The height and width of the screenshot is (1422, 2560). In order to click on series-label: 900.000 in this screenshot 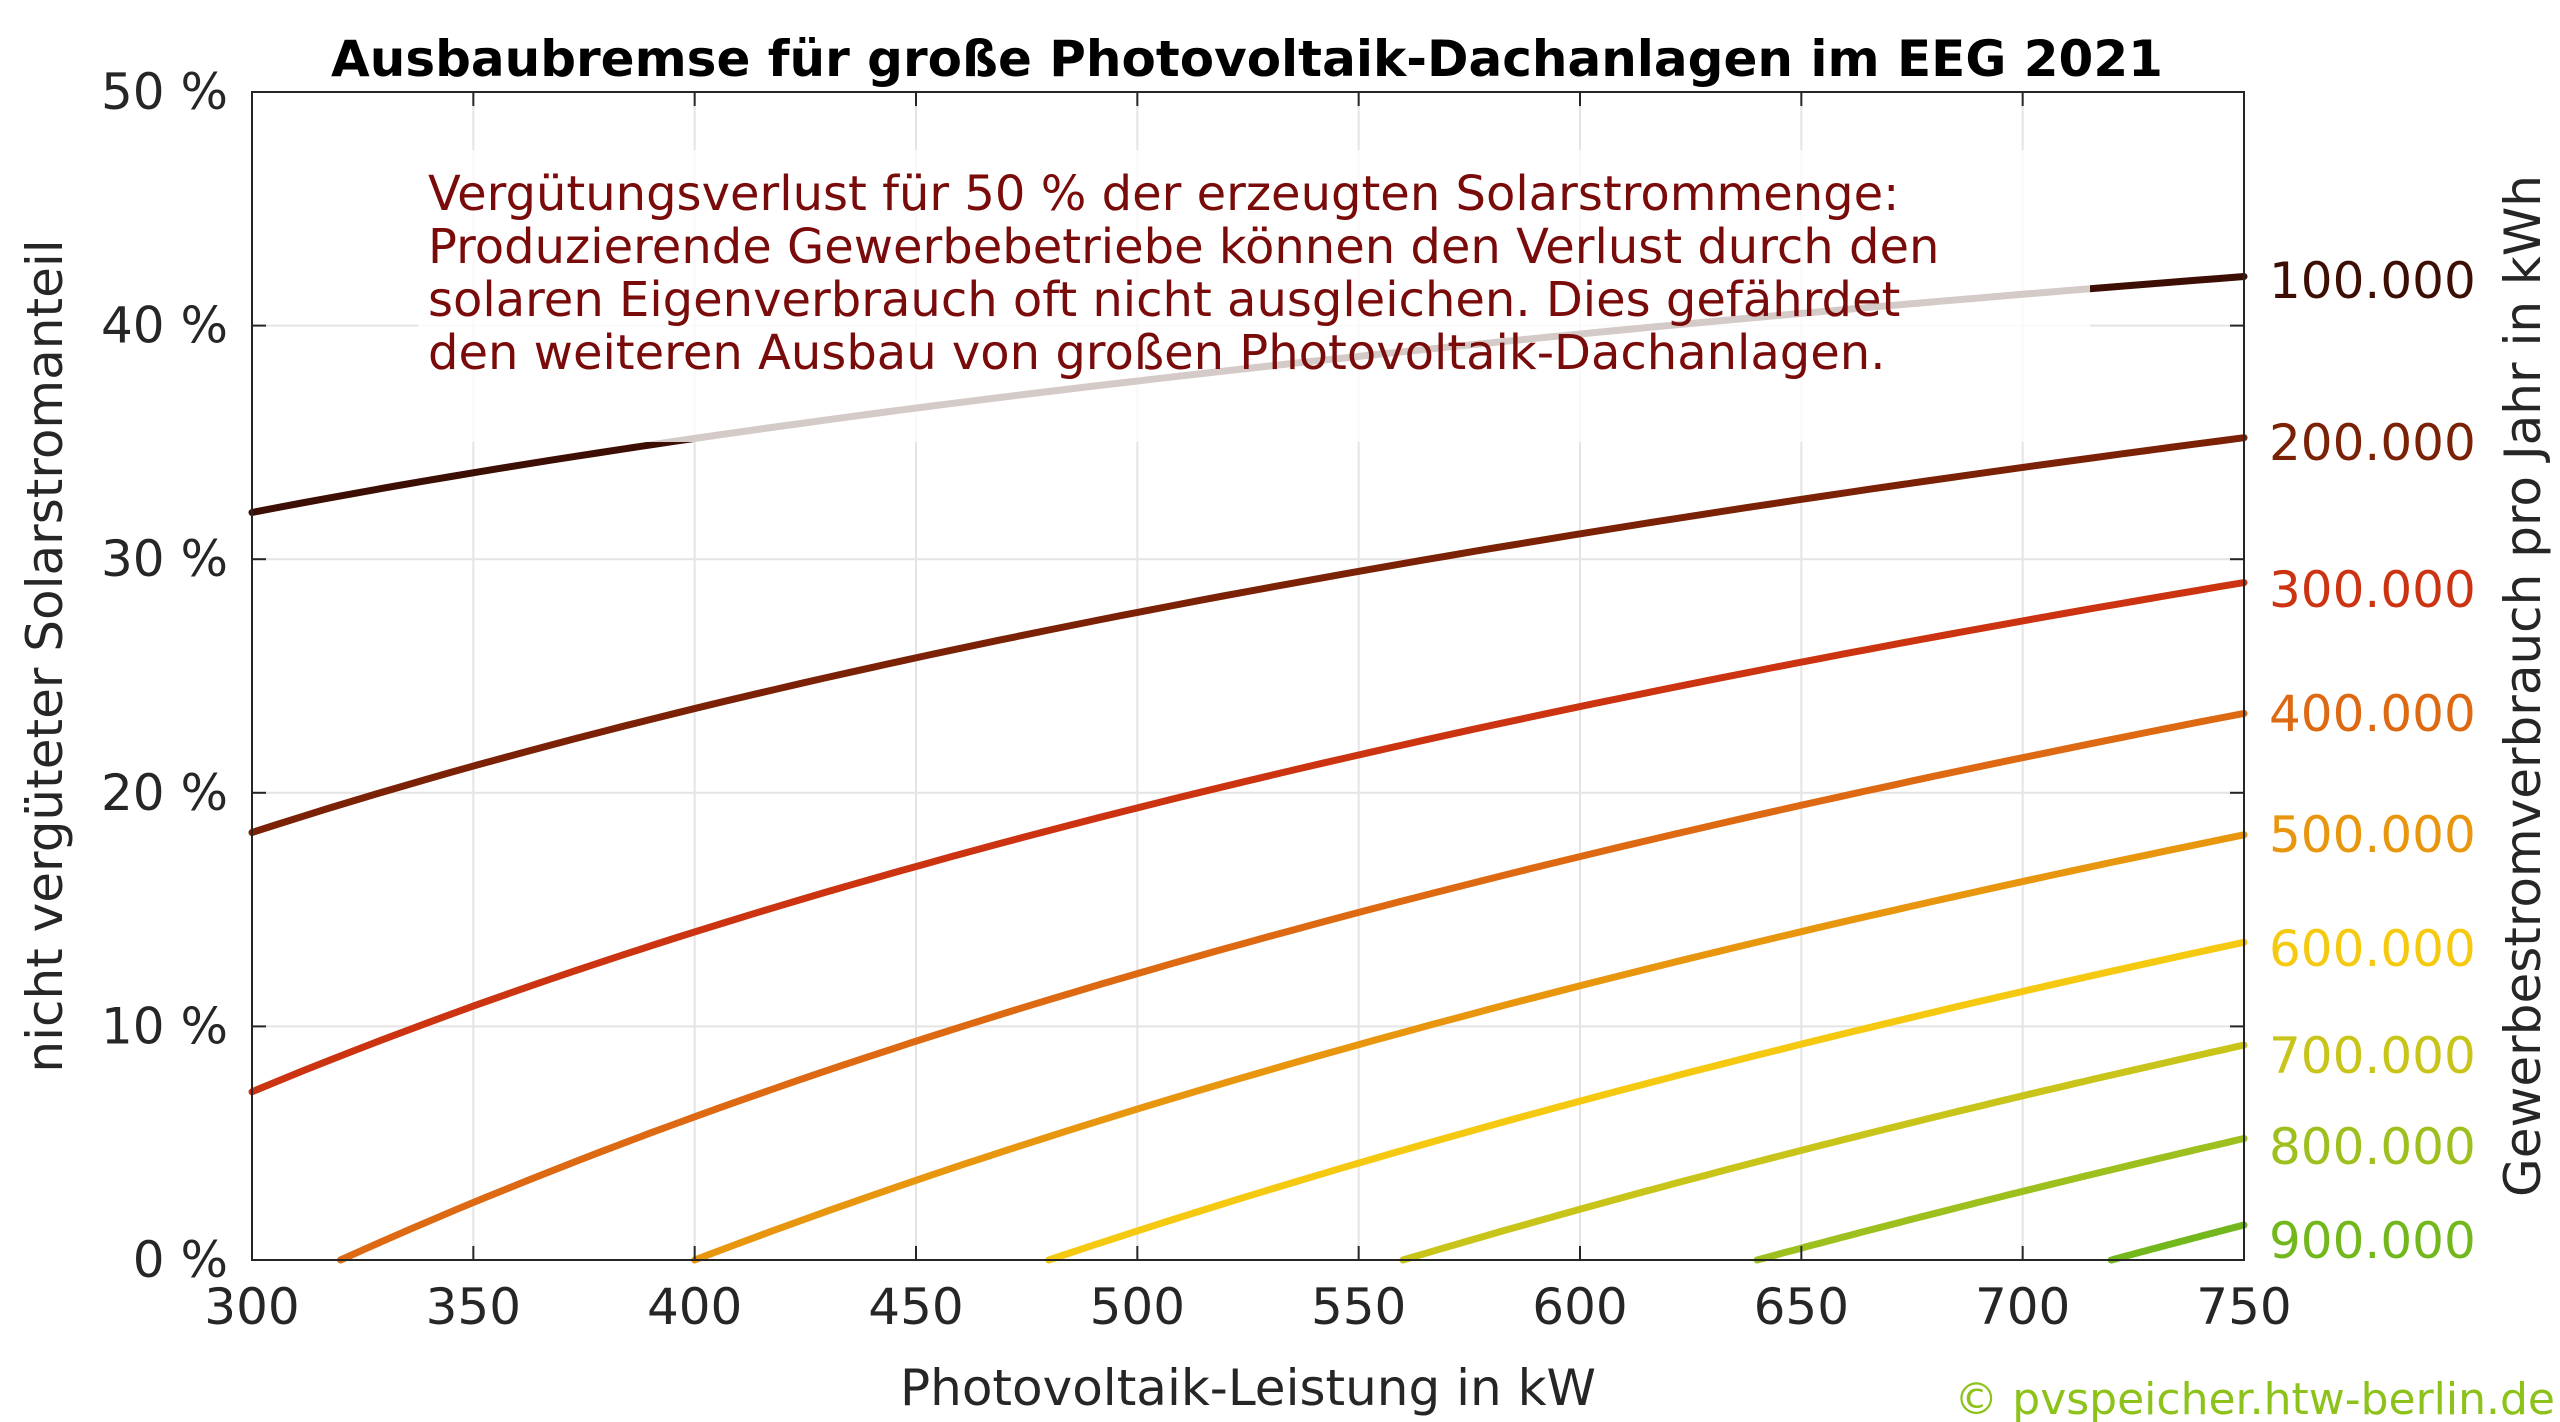, I will do `click(2372, 1241)`.